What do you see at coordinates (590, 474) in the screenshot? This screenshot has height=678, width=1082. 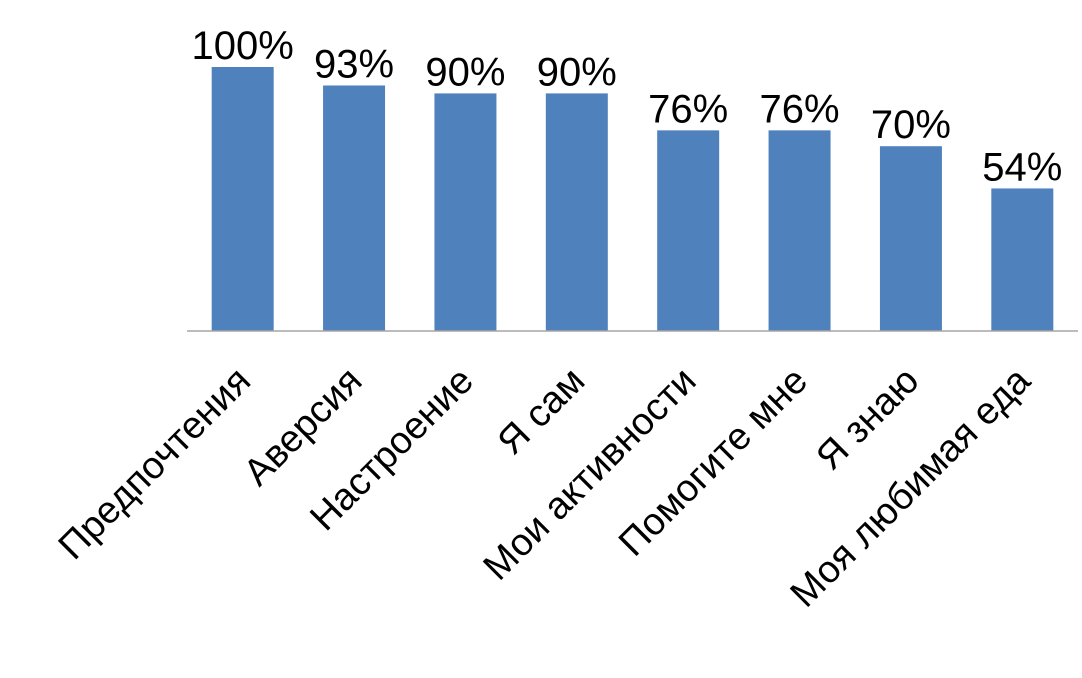 I see `category-label: Мои активности` at bounding box center [590, 474].